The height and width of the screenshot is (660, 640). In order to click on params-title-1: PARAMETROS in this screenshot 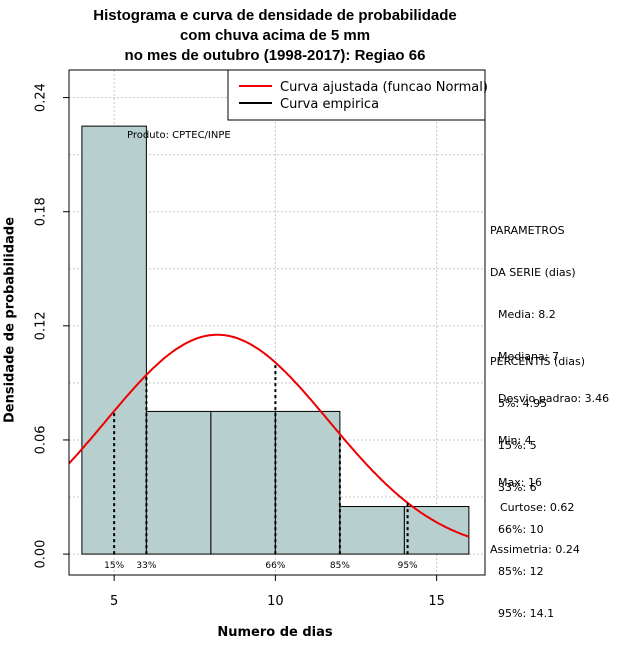, I will do `click(527, 230)`.